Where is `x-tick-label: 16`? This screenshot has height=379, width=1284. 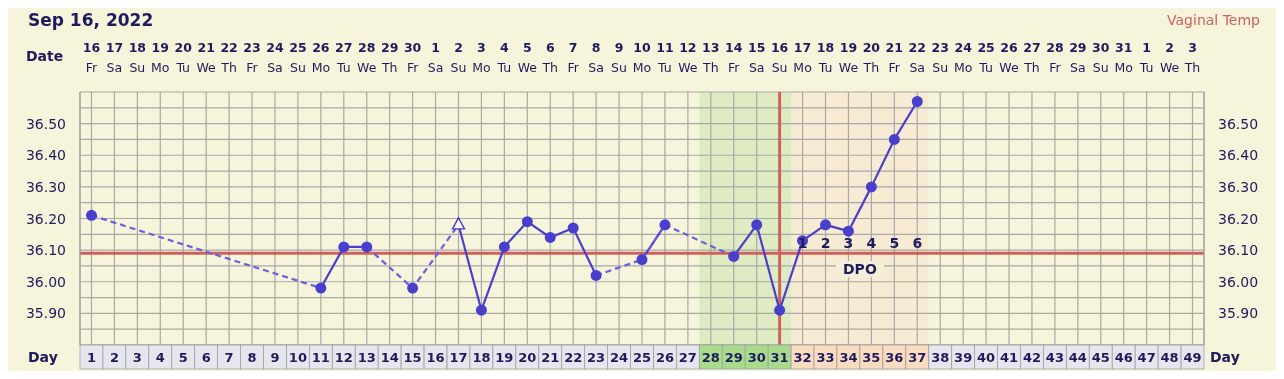
x-tick-label: 16 is located at coordinates (435, 357).